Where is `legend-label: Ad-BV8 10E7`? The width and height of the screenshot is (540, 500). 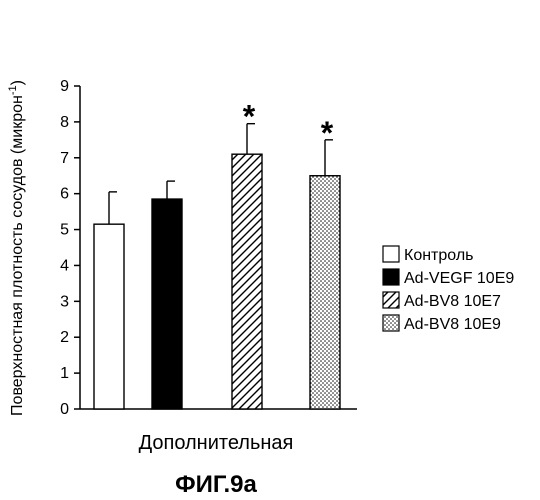
legend-label: Ad-BV8 10E7 is located at coordinates (452, 301).